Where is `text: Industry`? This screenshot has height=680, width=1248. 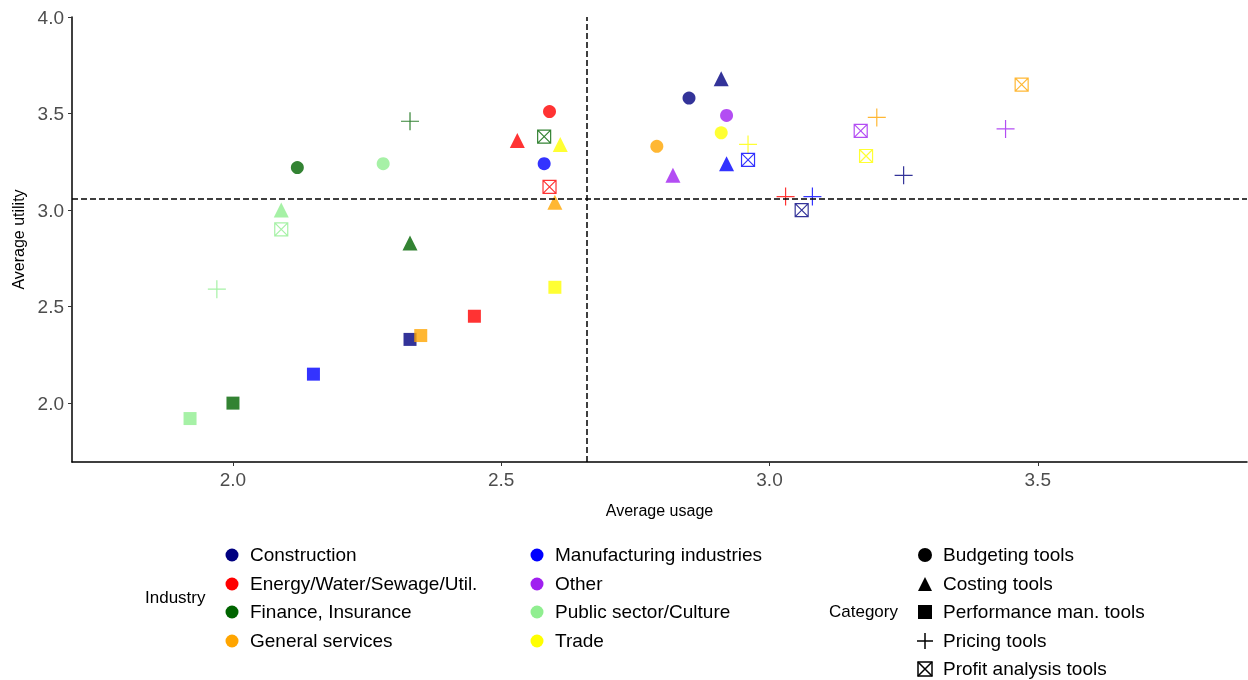
text: Industry is located at coordinates (175, 598).